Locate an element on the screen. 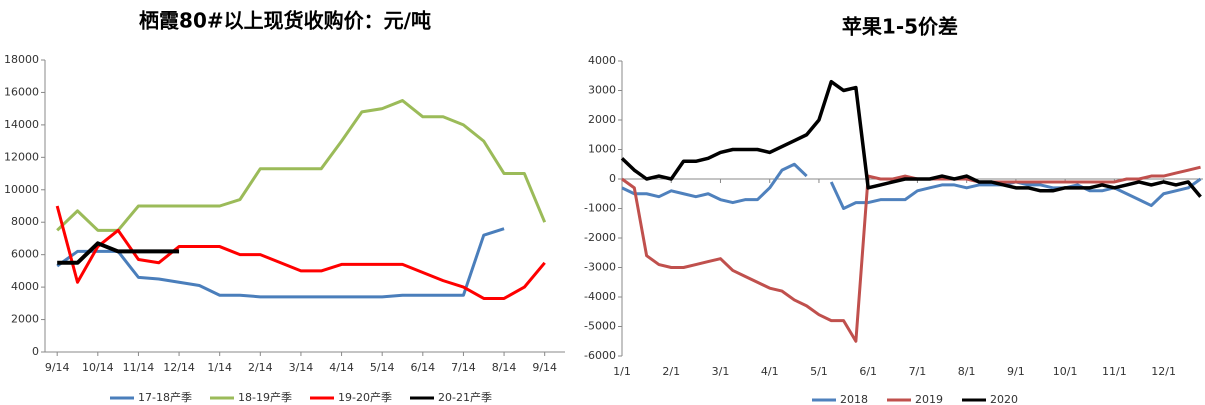 The image size is (1205, 405). x-tick-label: 6/1 is located at coordinates (868, 371).